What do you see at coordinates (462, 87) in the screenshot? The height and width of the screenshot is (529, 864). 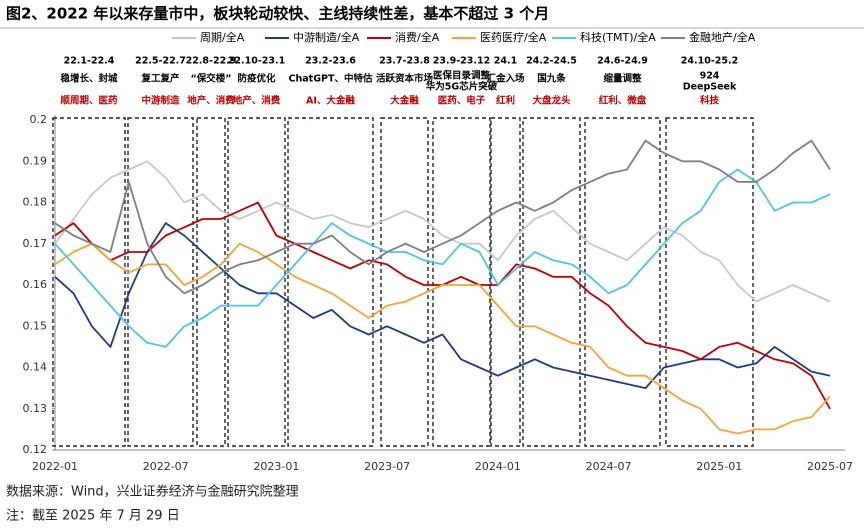 I see `period-theme: 华为5G芯片突破` at bounding box center [462, 87].